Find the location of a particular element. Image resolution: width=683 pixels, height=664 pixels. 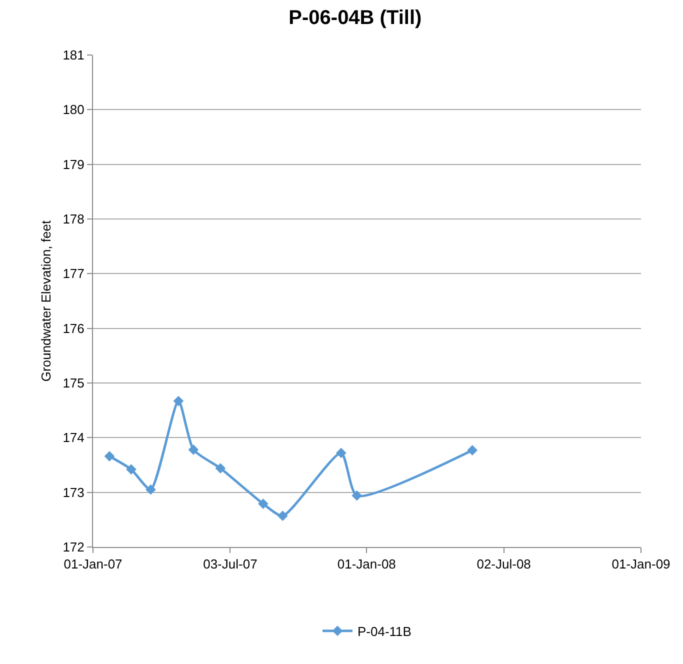

legend-label: P-04-11B is located at coordinates (385, 631).